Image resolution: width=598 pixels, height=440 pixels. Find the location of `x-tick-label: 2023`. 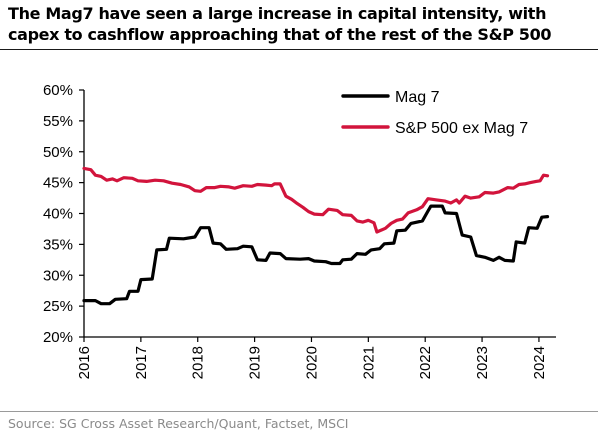

x-tick-label: 2023 is located at coordinates (482, 362).